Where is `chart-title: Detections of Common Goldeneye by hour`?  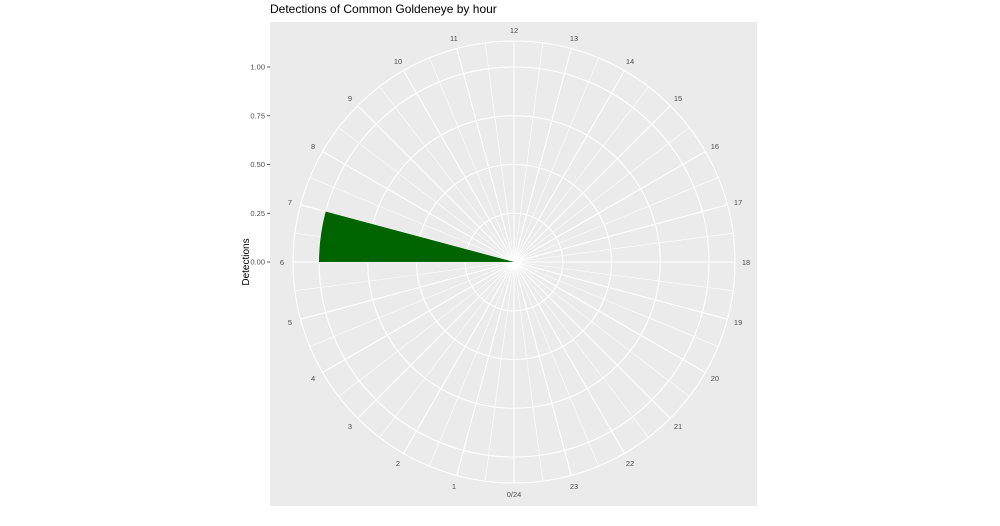 chart-title: Detections of Common Goldeneye by hour is located at coordinates (383, 9).